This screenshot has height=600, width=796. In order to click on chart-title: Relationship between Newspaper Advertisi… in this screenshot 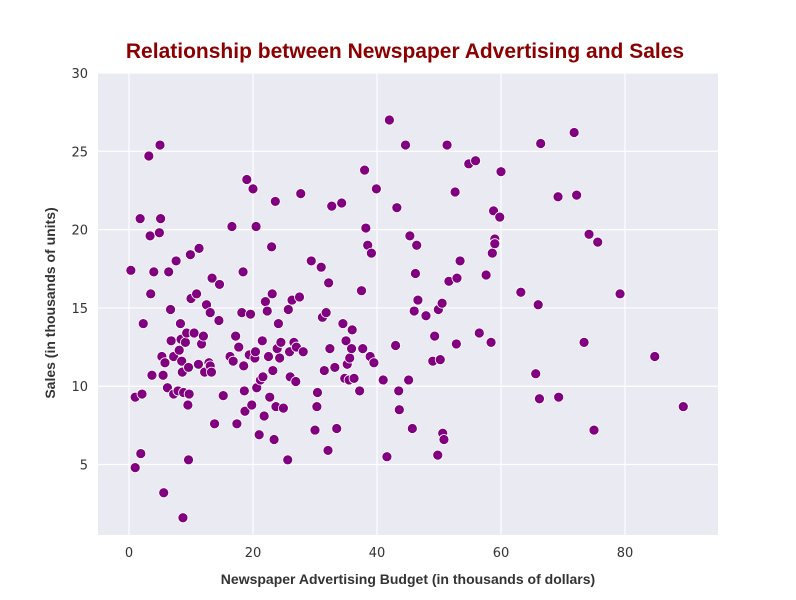, I will do `click(405, 51)`.